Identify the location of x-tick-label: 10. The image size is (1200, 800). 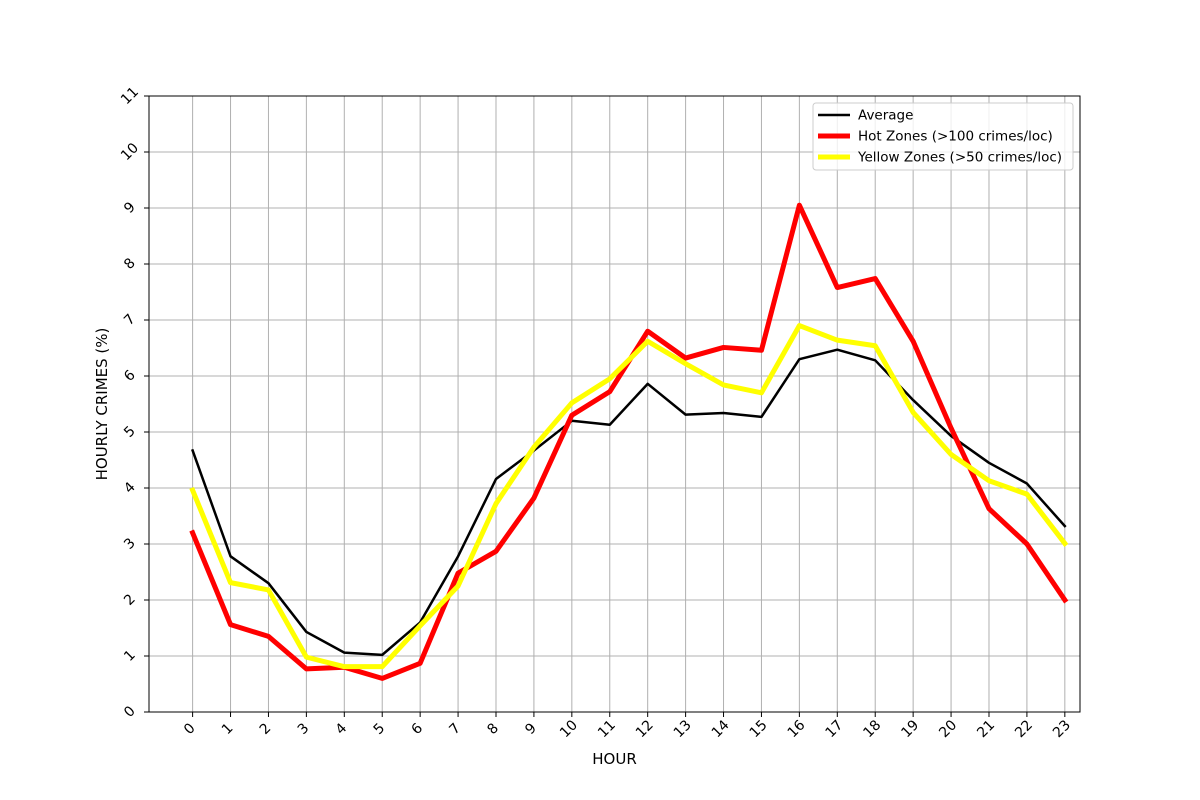
(569, 729).